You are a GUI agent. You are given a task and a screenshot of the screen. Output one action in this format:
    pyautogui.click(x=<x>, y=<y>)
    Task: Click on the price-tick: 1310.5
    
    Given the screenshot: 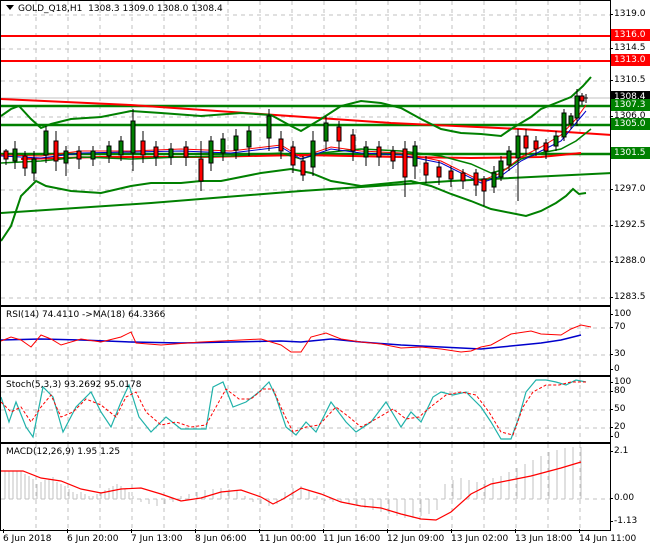 What is the action you would take?
    pyautogui.click(x=628, y=80)
    